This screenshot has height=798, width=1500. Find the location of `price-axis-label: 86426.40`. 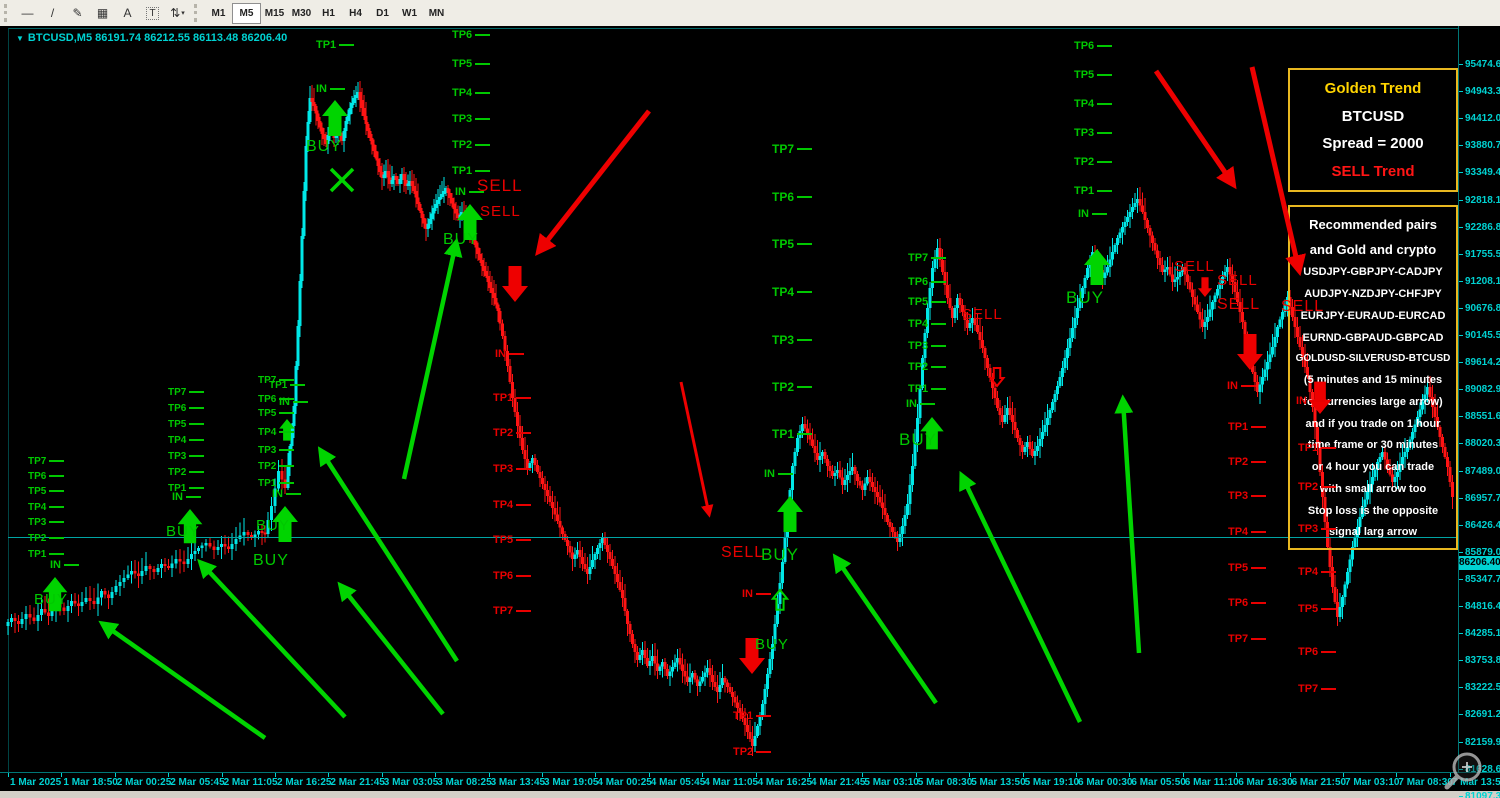

price-axis-label: 86426.40 is located at coordinates (1482, 525).